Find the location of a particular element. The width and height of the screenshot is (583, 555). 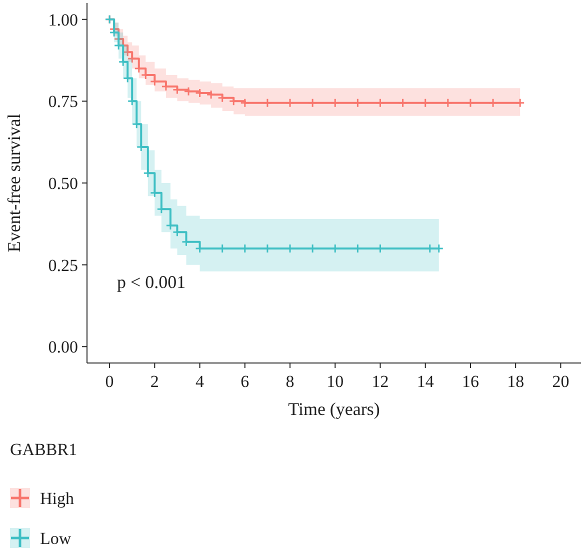

x-tick-label: 2 is located at coordinates (154, 381).